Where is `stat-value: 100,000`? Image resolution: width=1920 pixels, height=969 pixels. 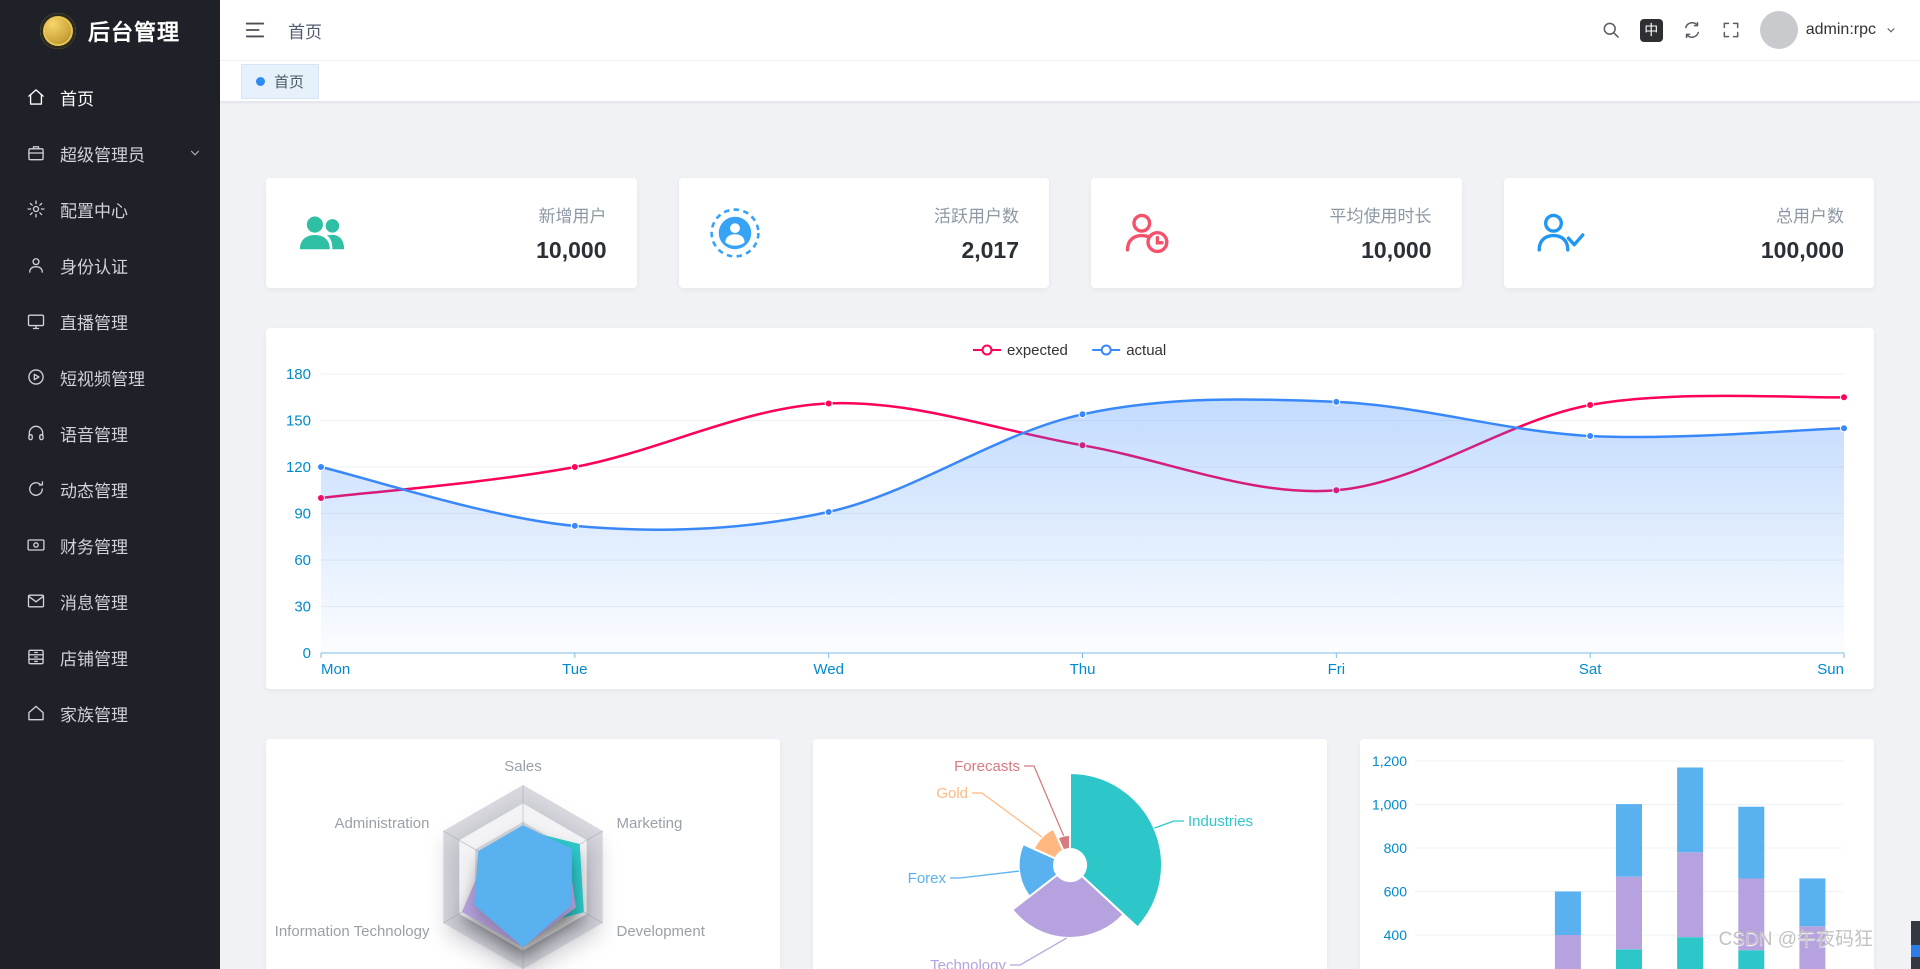 stat-value: 100,000 is located at coordinates (1802, 250).